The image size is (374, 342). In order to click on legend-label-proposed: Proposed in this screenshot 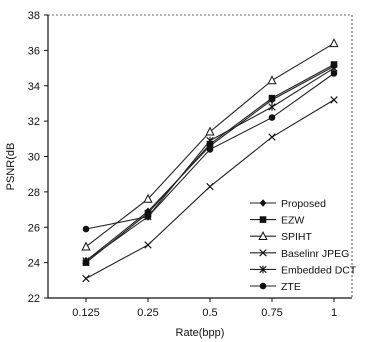, I will do `click(303, 204)`.